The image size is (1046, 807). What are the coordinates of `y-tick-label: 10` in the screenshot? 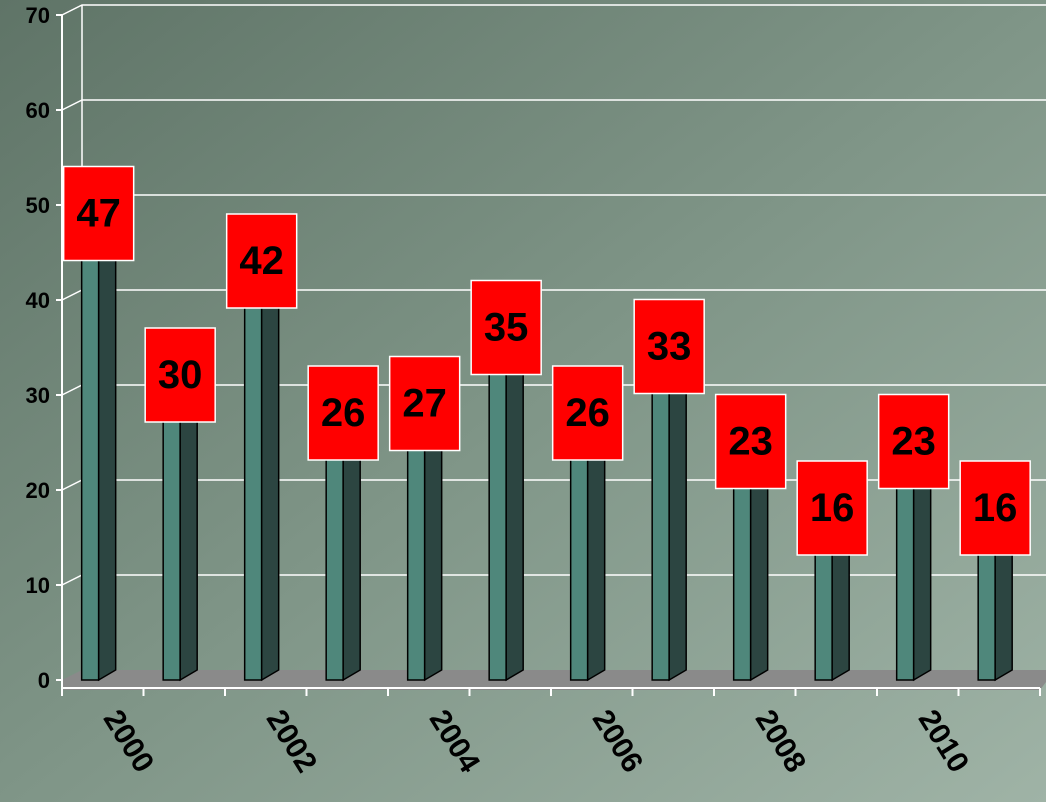 It's located at (38, 585).